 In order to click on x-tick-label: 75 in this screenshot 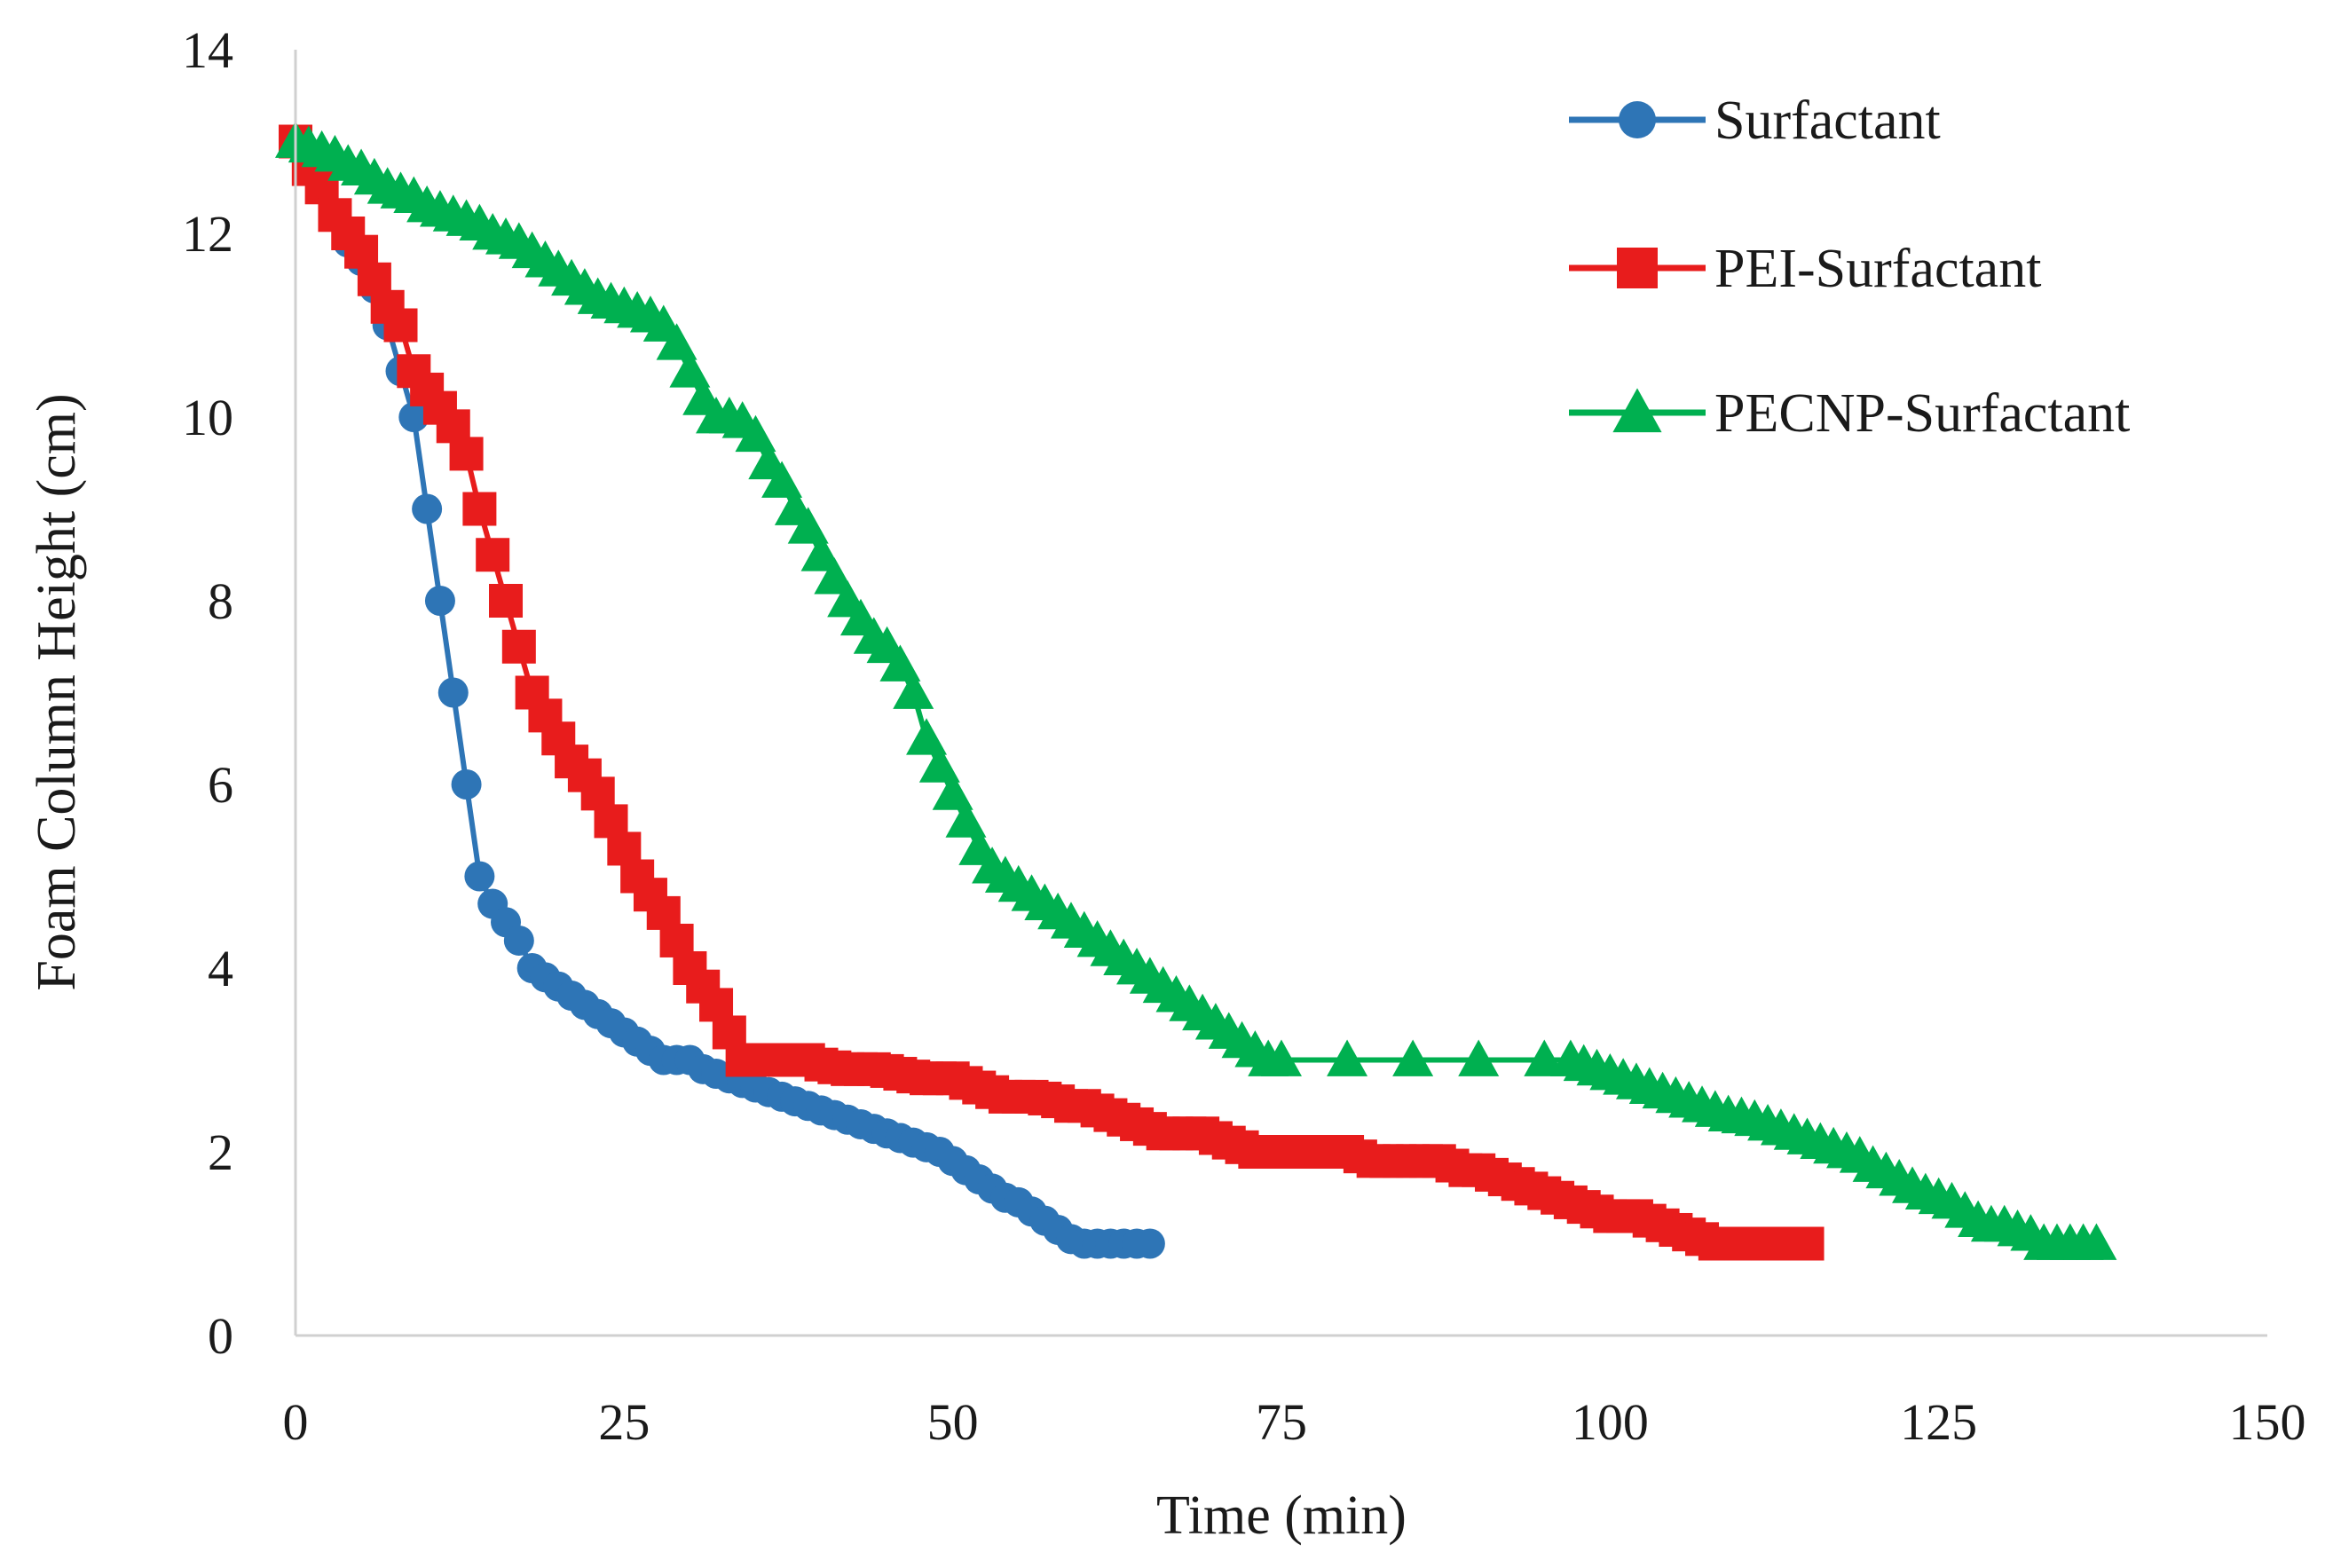, I will do `click(1282, 1422)`.